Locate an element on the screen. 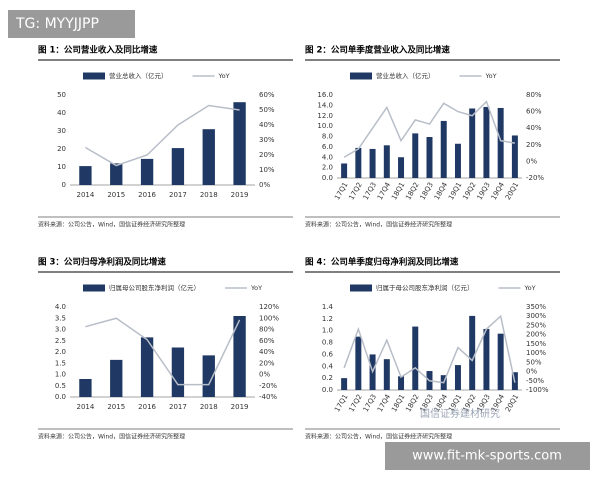  y-tick-label: 50 is located at coordinates (61, 95).